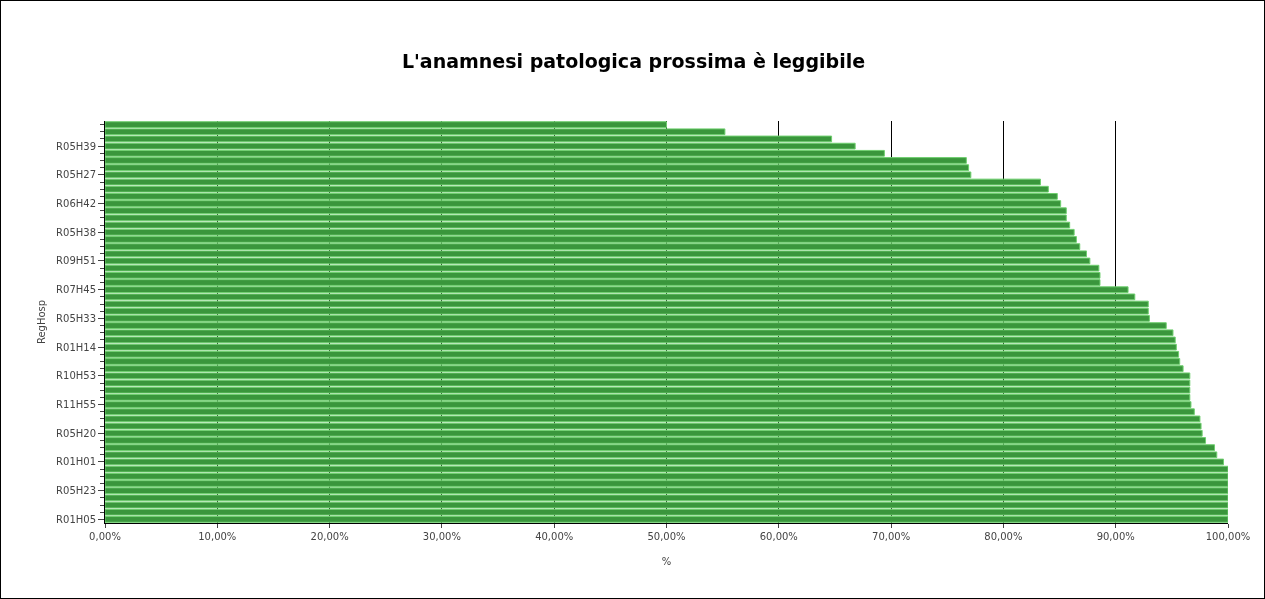  I want to click on y-tick-label: R05H33, so click(76, 318).